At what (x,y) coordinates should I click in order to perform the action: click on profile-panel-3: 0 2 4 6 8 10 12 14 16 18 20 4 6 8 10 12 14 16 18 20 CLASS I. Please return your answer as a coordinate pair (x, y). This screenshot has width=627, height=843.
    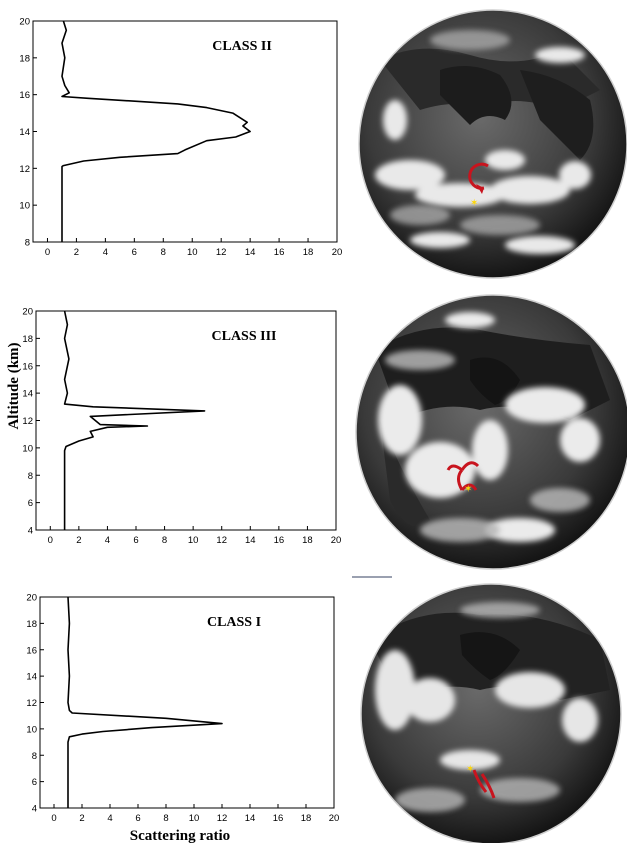
    Looking at the image, I should click on (182, 709).